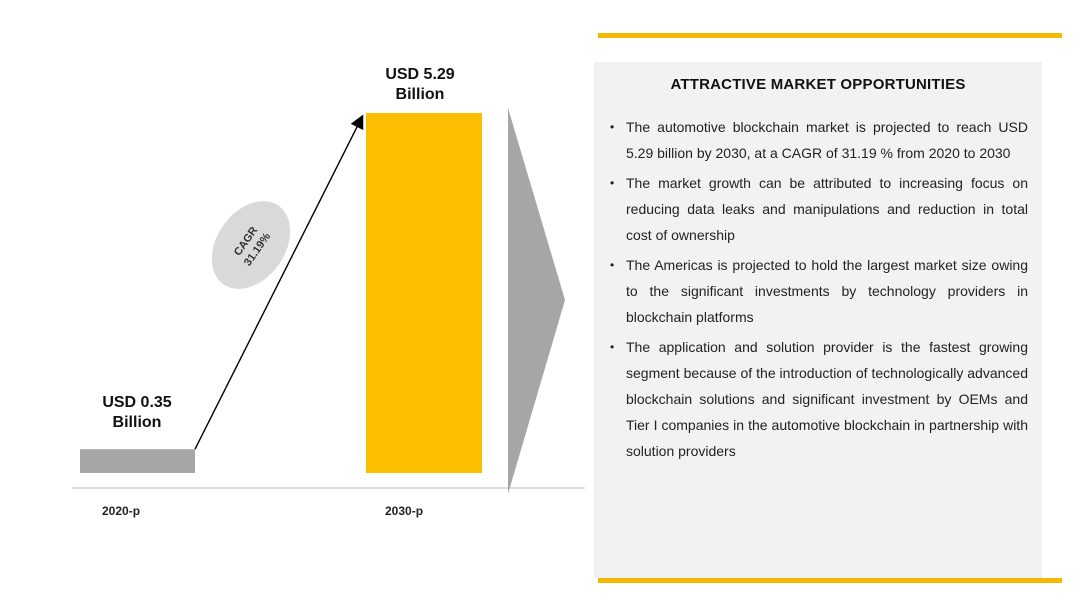  I want to click on x-tick-2020-p: 2020-p, so click(121, 511).